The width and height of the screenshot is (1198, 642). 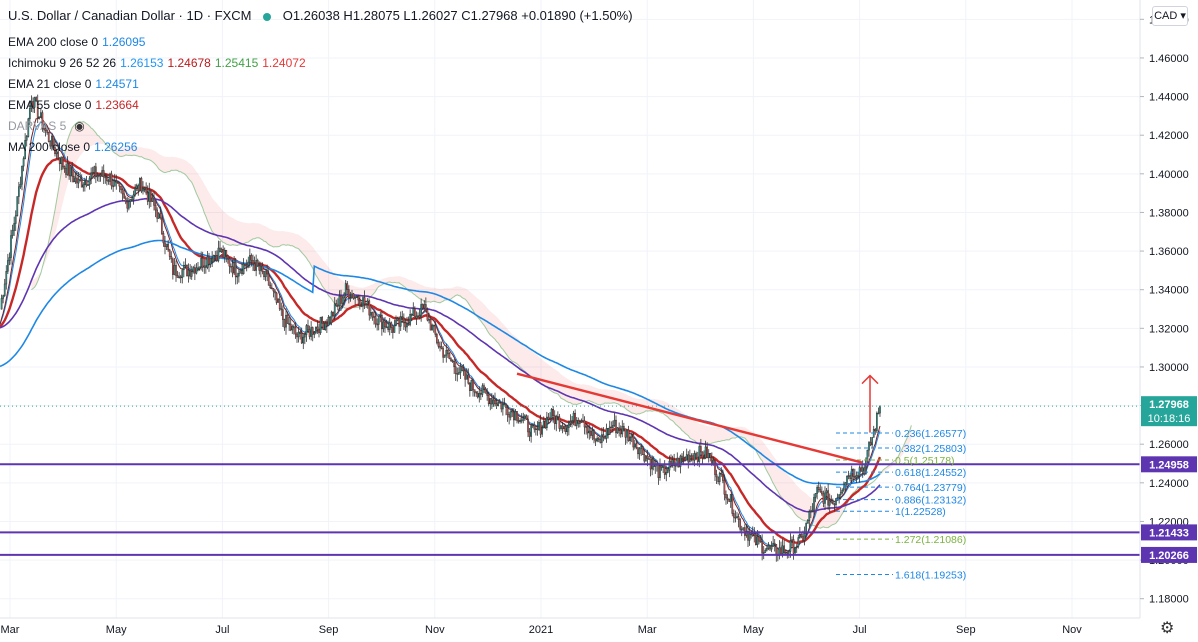 I want to click on indicator-row: MA 200 close 0 1.26256, so click(x=328, y=147).